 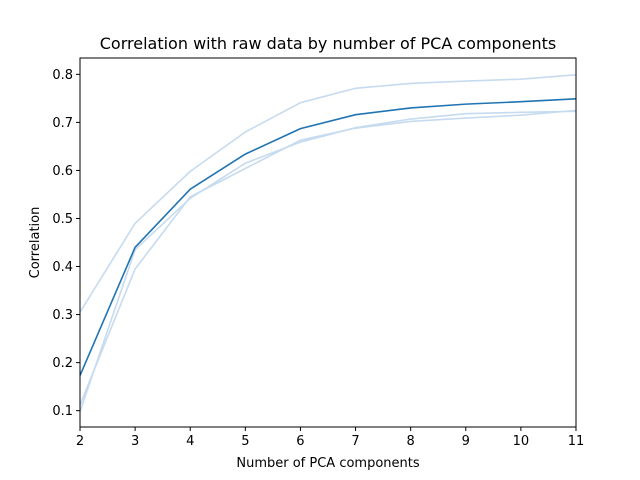 I want to click on y-axis-label: Correlation, so click(x=35, y=243).